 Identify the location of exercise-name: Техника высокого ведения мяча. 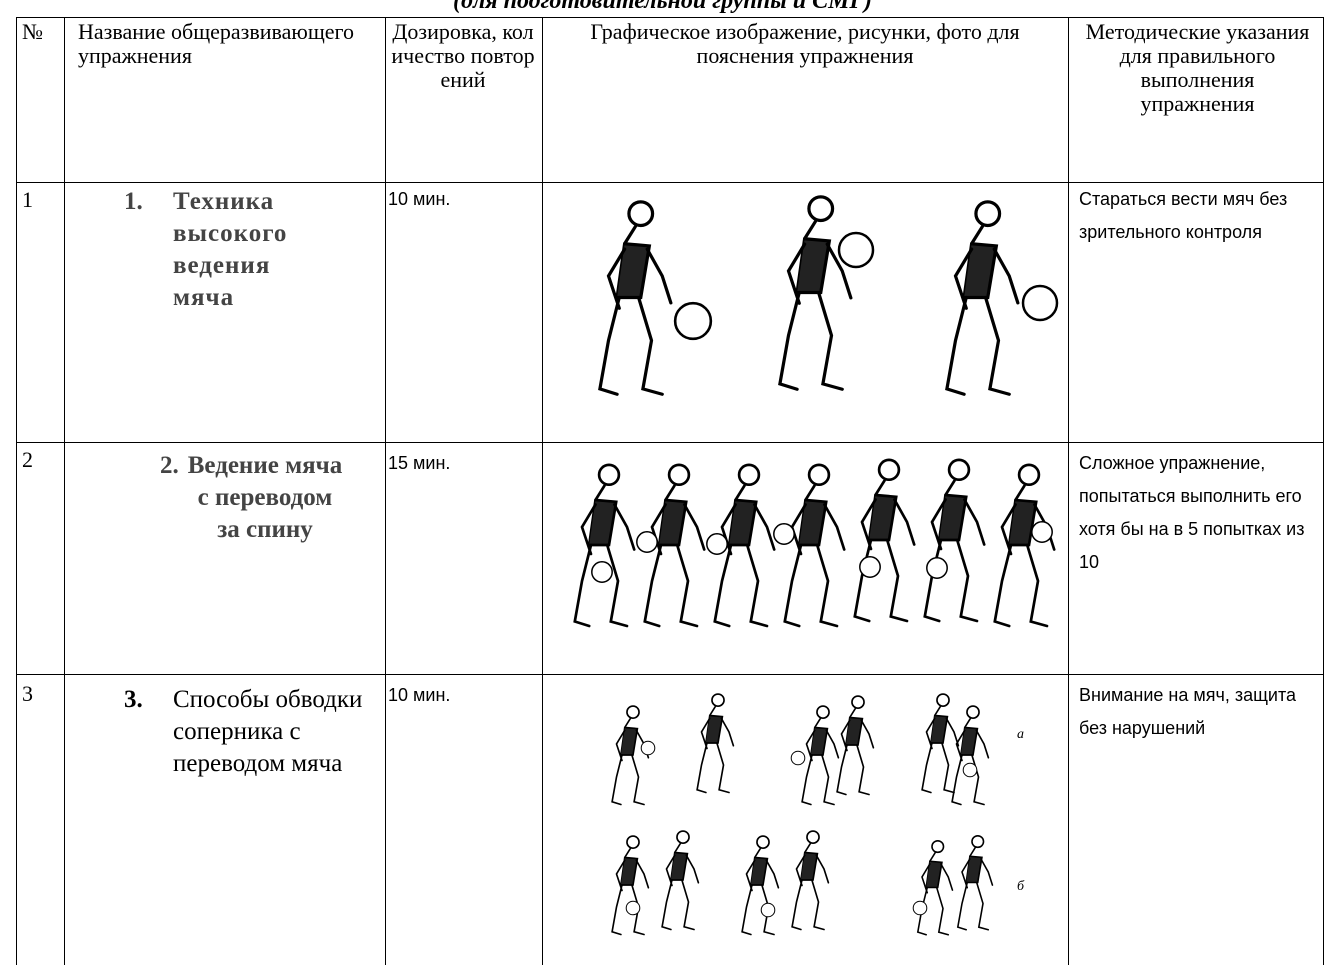
(230, 249).